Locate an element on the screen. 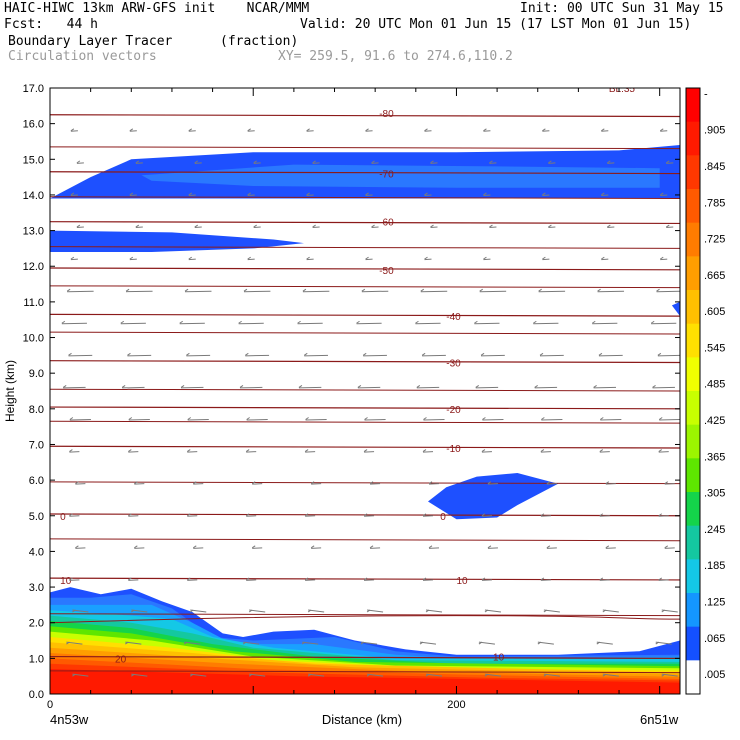 The width and height of the screenshot is (740, 740). isotherm-label: 10 is located at coordinates (66, 581).